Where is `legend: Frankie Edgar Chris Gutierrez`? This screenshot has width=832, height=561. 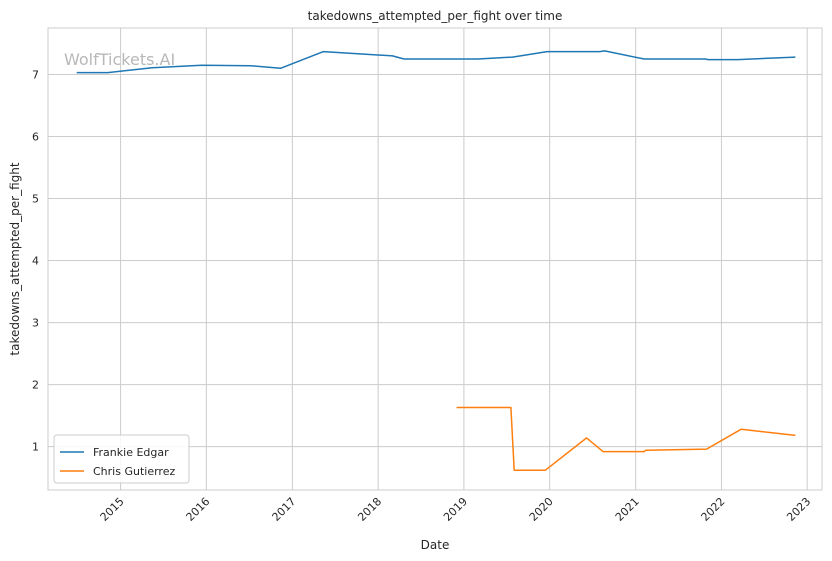
legend: Frankie Edgar Chris Gutierrez is located at coordinates (121, 459).